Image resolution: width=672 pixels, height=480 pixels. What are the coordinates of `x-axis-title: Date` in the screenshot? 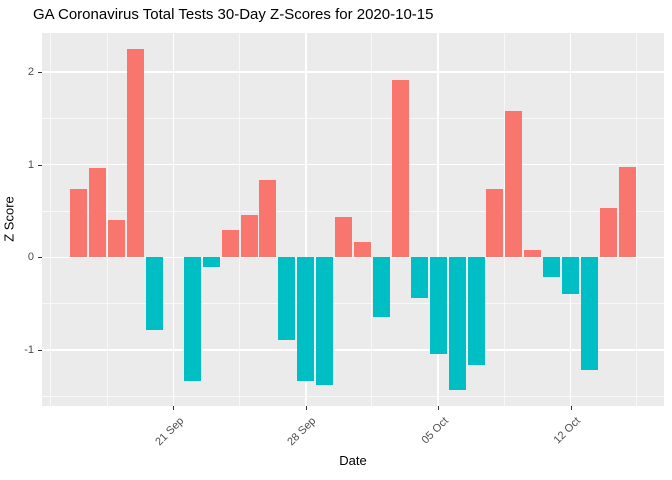 It's located at (353, 460).